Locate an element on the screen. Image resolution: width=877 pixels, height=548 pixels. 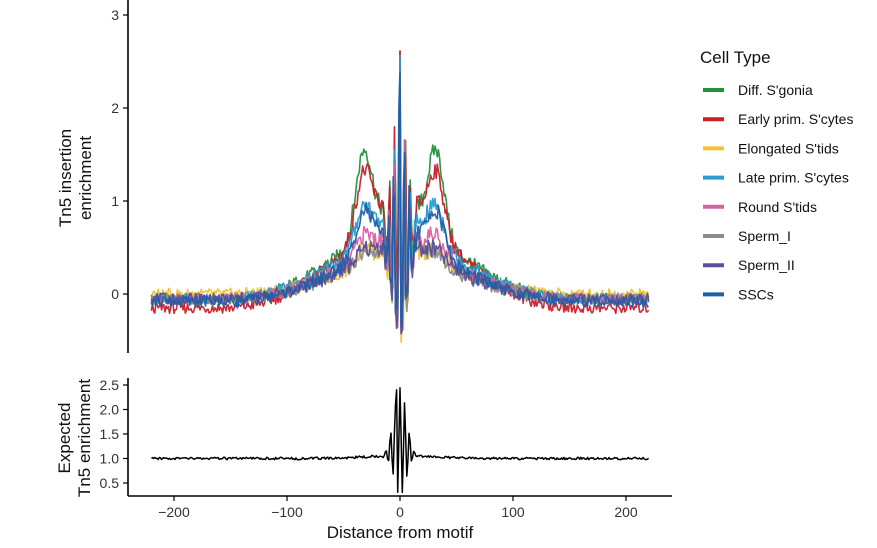
legend-label: Elongated S'tids is located at coordinates (788, 148).